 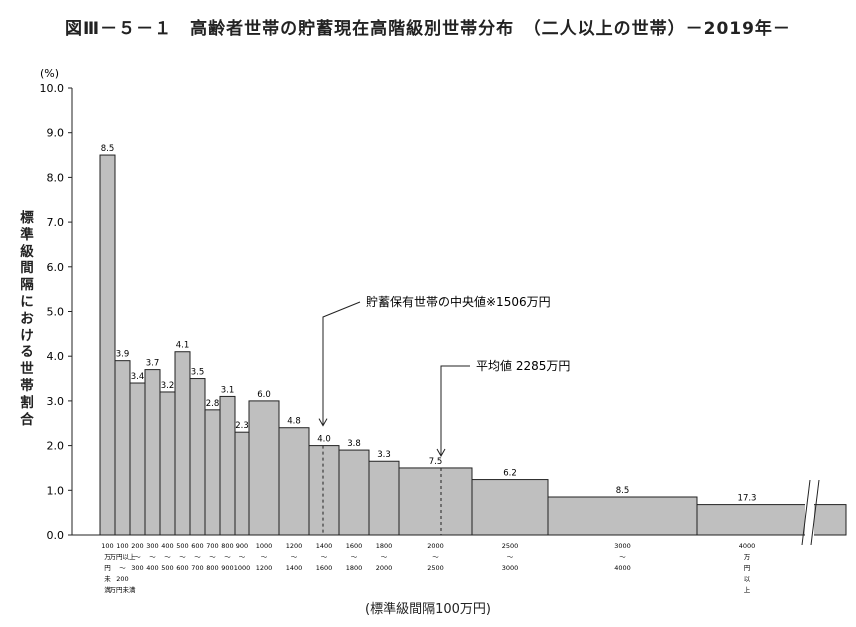 I want to click on x-tick-label: 上, so click(x=747, y=589).